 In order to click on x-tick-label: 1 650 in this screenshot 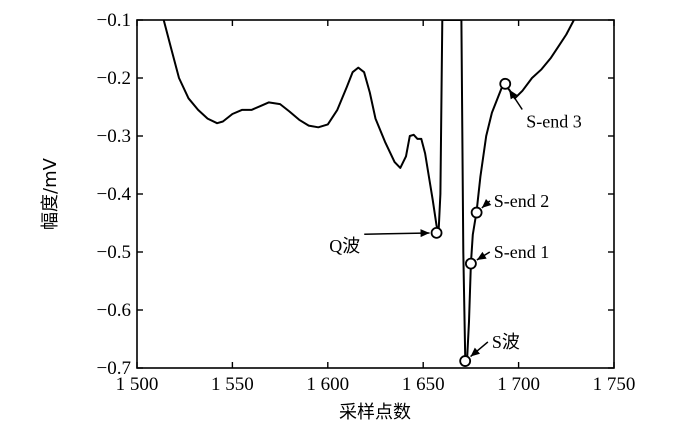, I will do `click(423, 384)`.